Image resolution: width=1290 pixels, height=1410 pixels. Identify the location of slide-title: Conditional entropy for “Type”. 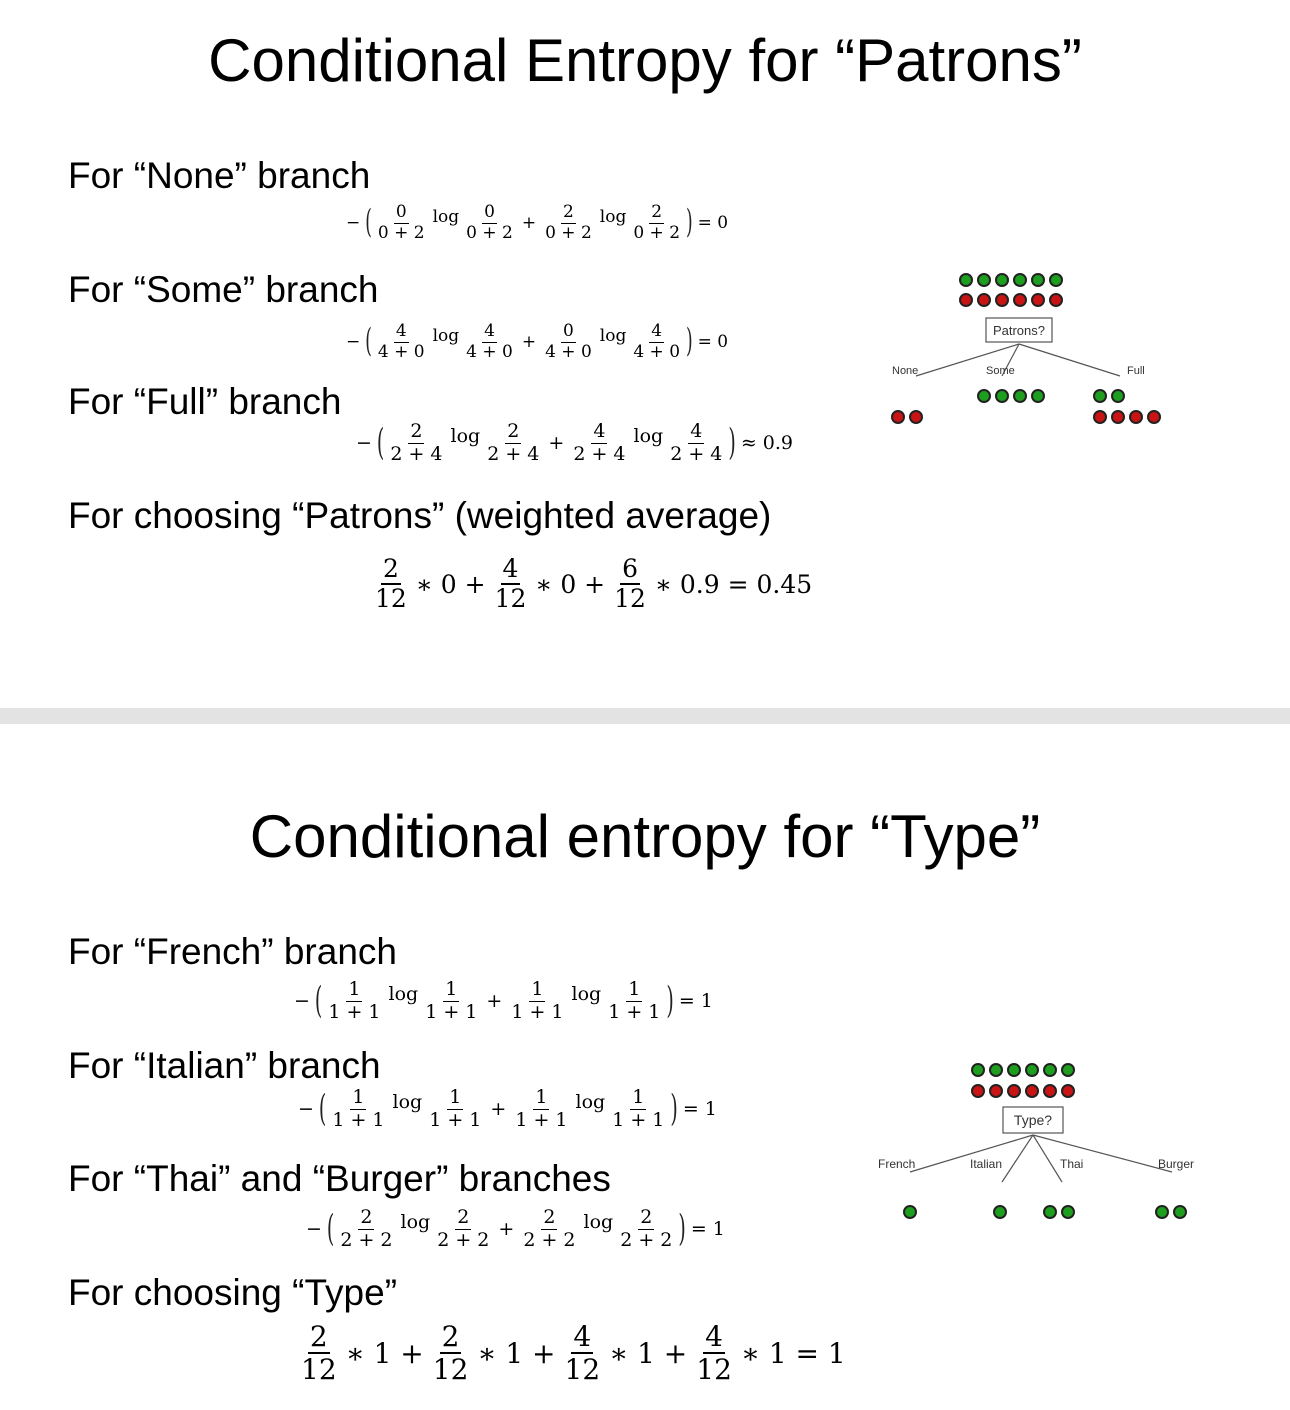
(645, 836).